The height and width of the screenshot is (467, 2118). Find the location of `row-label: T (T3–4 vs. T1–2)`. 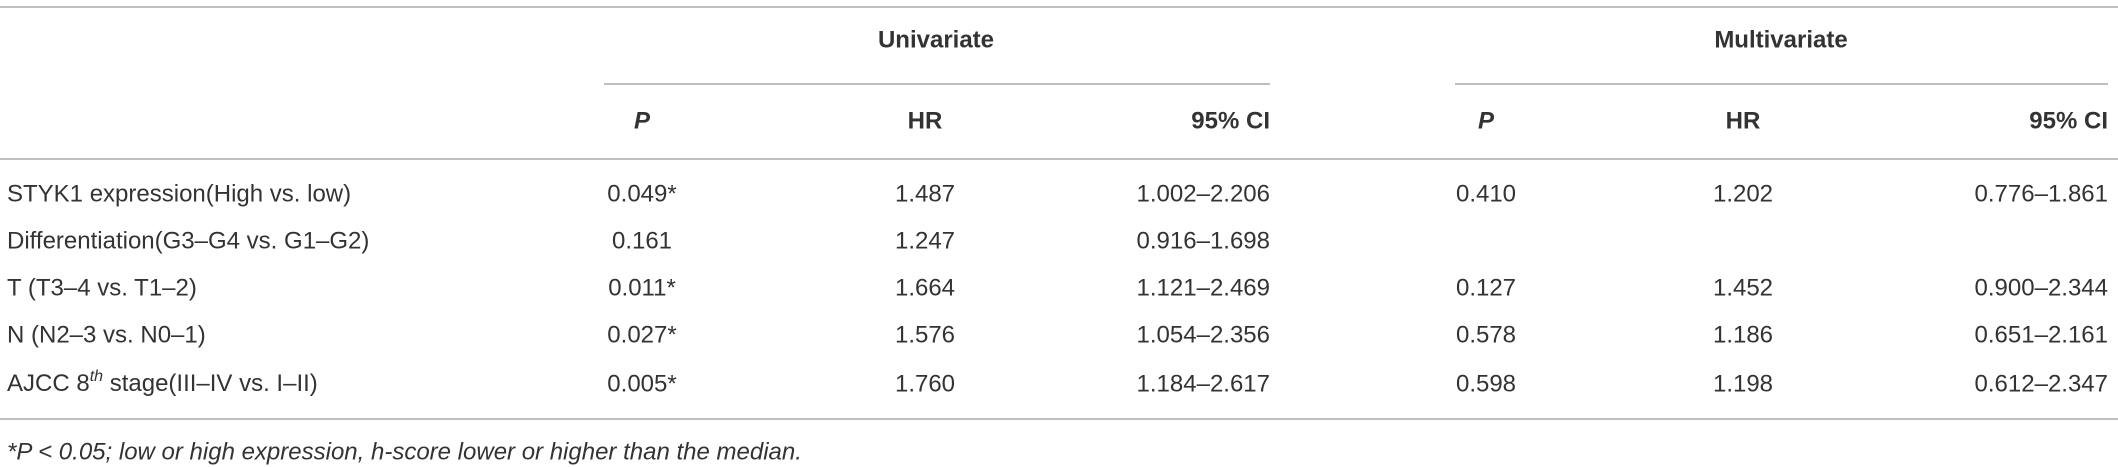

row-label: T (T3–4 vs. T1–2) is located at coordinates (102, 287).